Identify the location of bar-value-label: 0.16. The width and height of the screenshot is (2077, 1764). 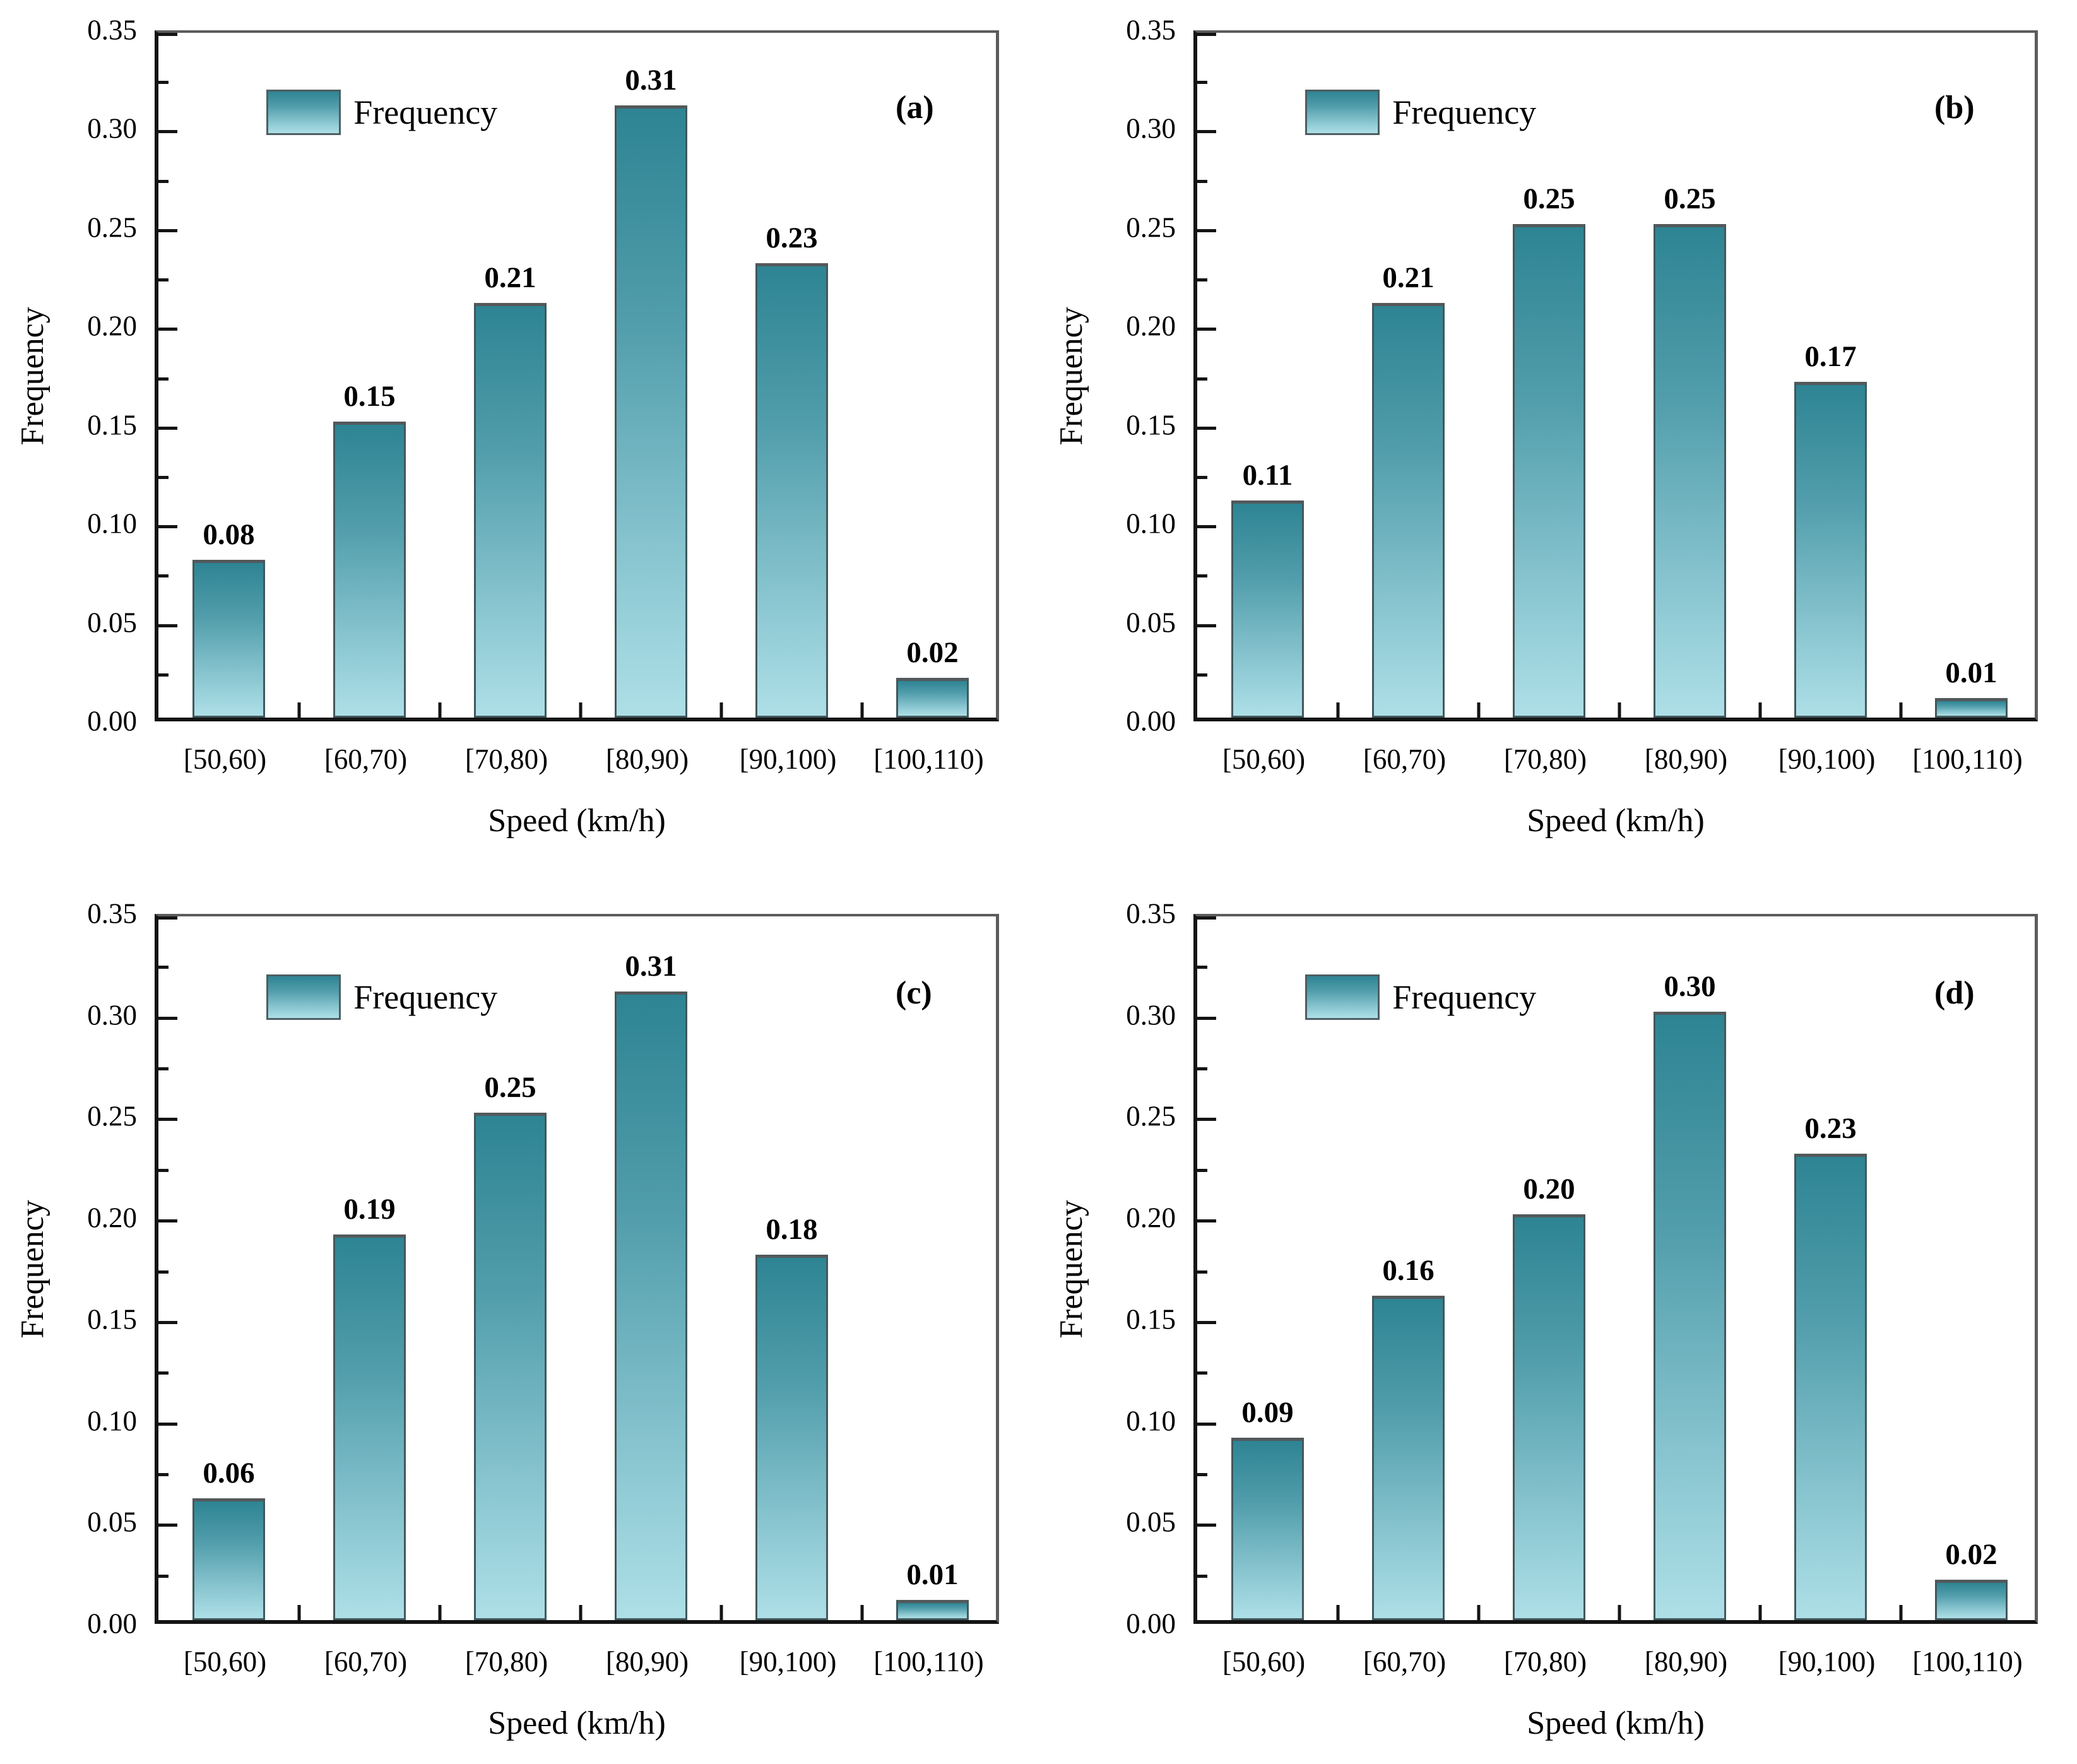
(1408, 1270).